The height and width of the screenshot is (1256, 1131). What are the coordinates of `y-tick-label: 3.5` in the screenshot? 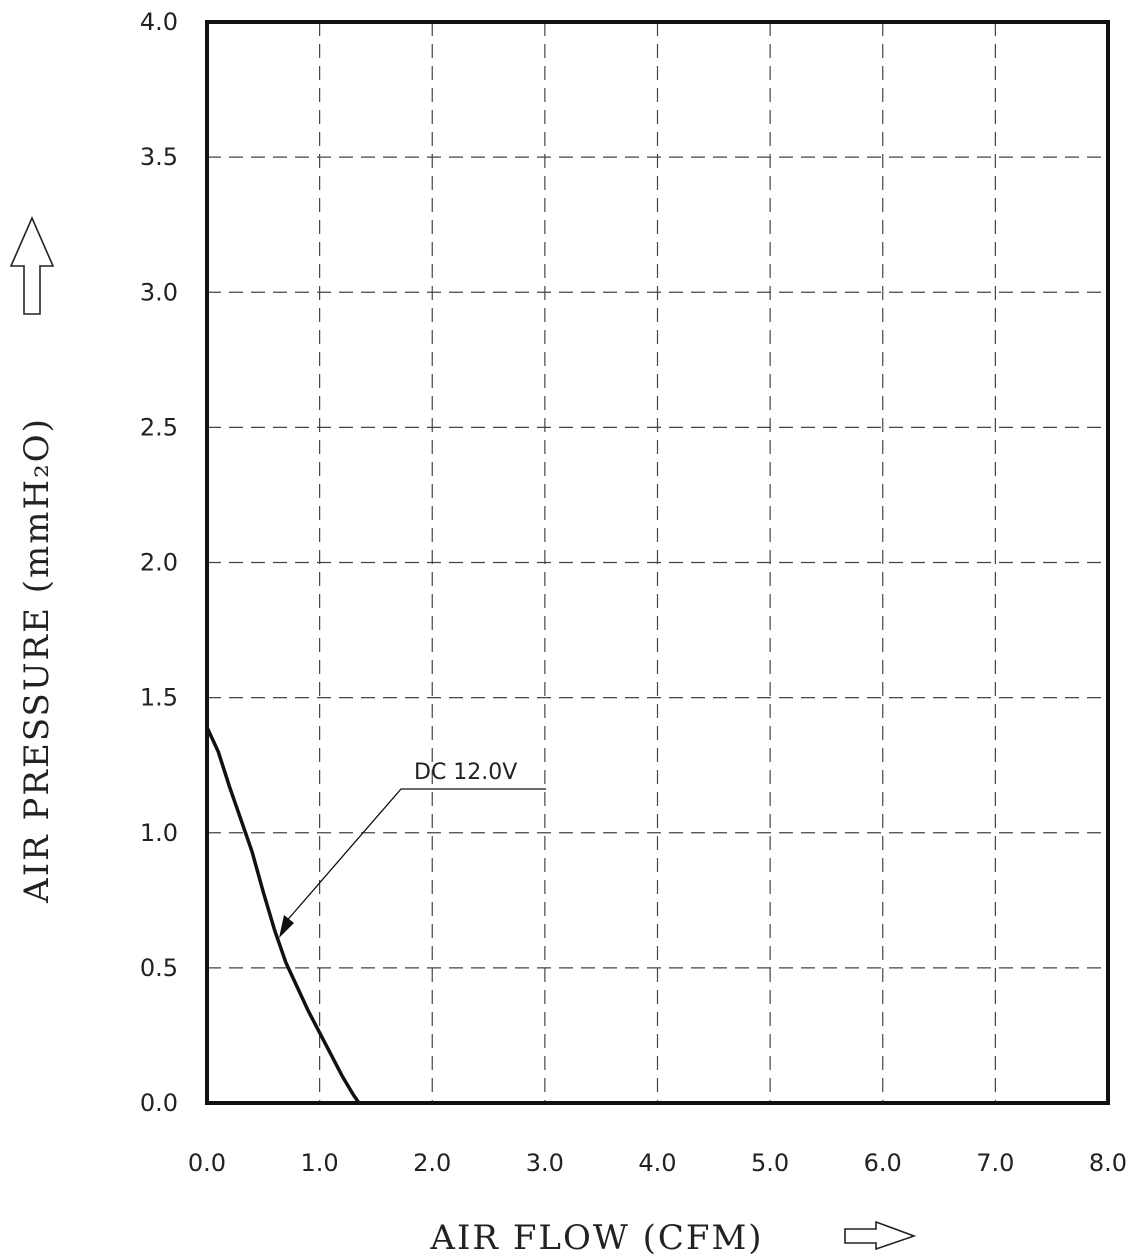 It's located at (159, 157).